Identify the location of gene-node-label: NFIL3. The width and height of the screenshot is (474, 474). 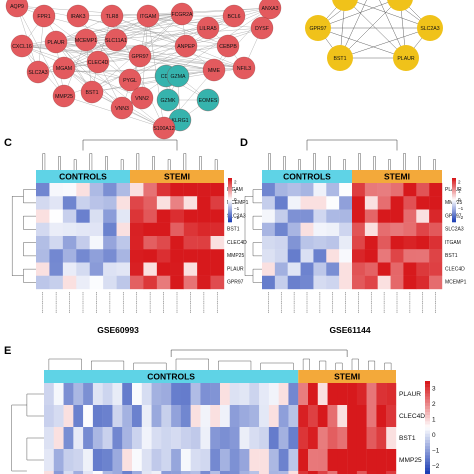
(244, 69).